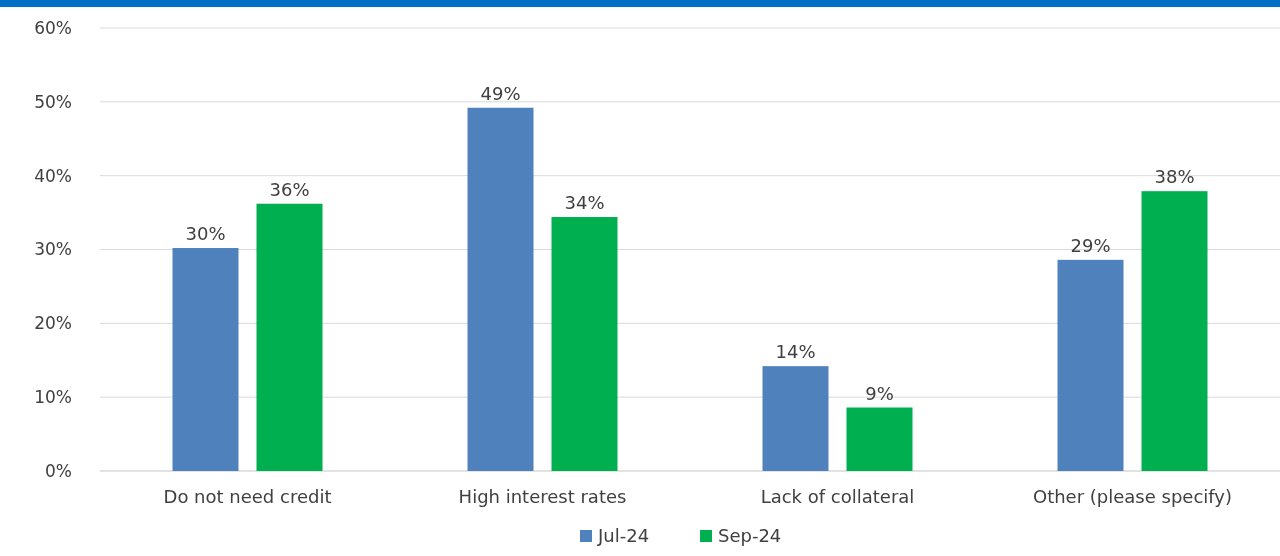 This screenshot has width=1280, height=556. What do you see at coordinates (53, 175) in the screenshot?
I see `y-tick-label: 40%` at bounding box center [53, 175].